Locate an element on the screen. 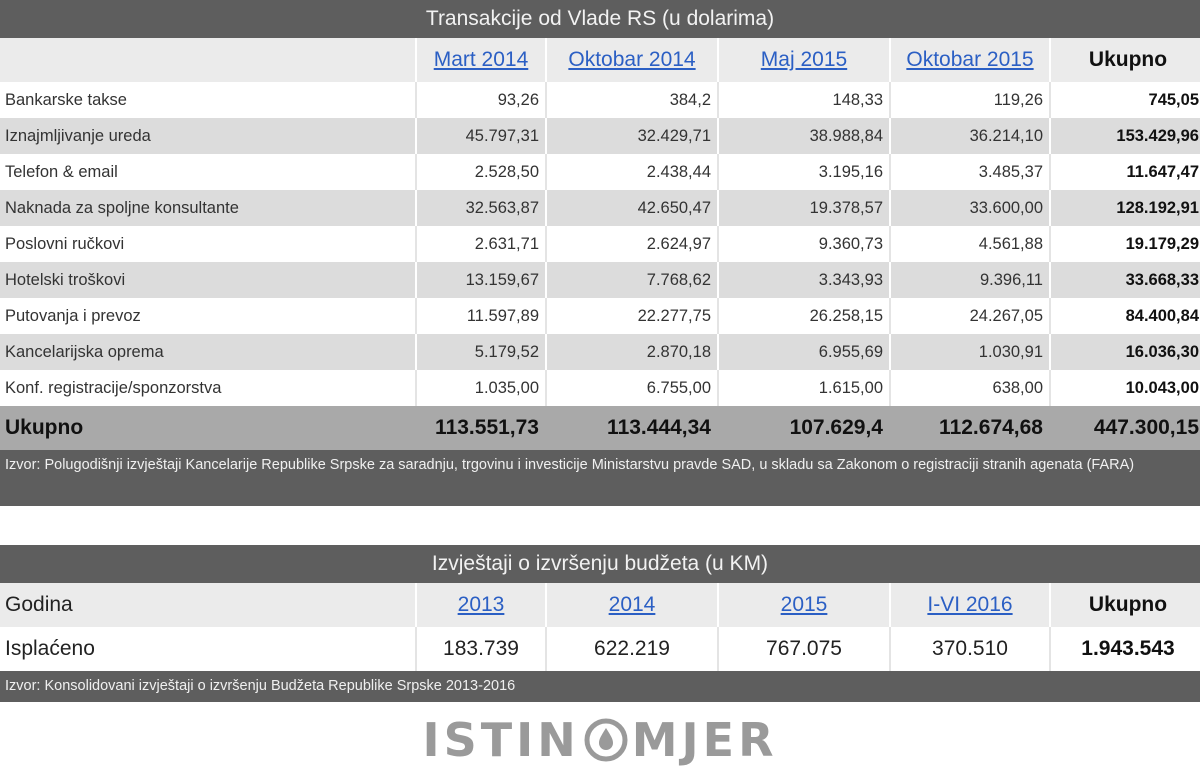 This screenshot has height=771, width=1200. row-label: Bankarske takse is located at coordinates (66, 99).